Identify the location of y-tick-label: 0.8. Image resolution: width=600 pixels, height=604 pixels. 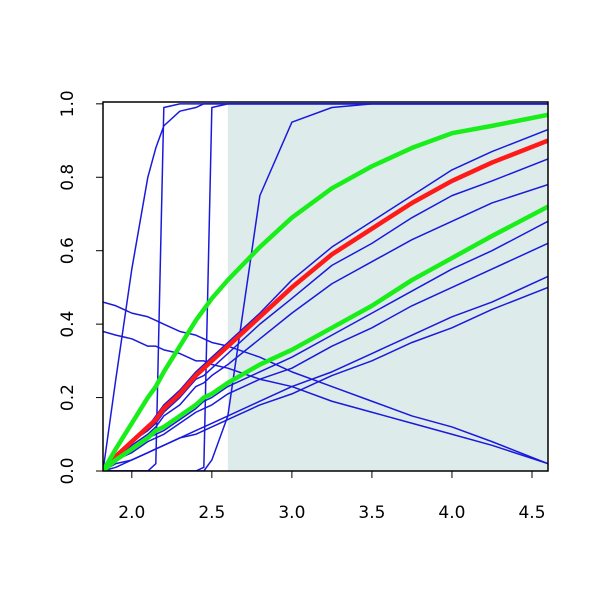
(68, 177).